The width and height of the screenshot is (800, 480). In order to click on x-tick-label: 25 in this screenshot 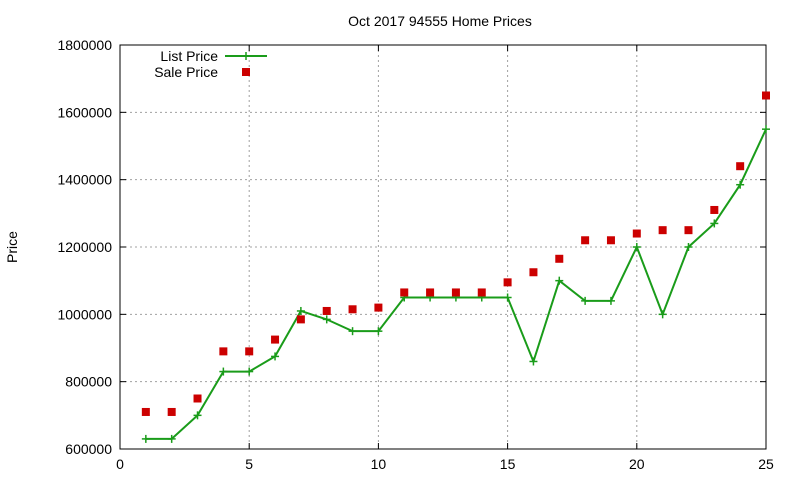, I will do `click(766, 464)`.